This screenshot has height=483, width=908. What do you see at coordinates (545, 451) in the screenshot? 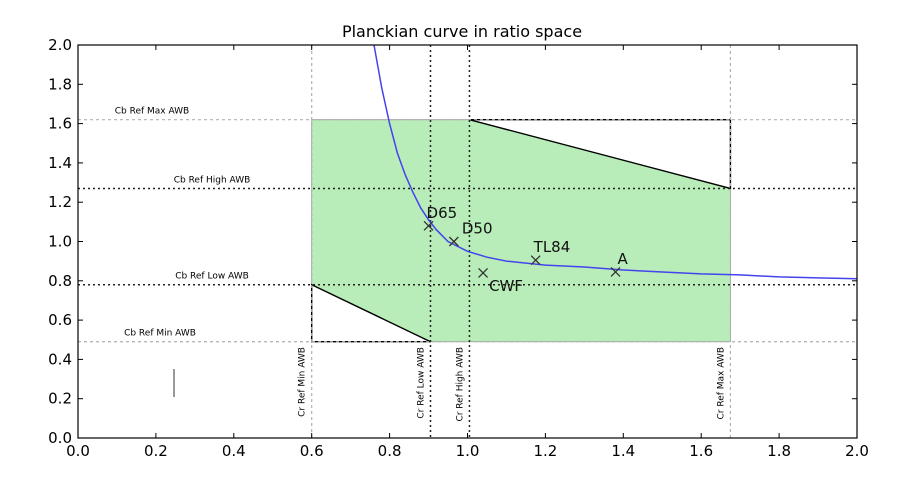
I see `x-tick-label-6: 1.2` at bounding box center [545, 451].